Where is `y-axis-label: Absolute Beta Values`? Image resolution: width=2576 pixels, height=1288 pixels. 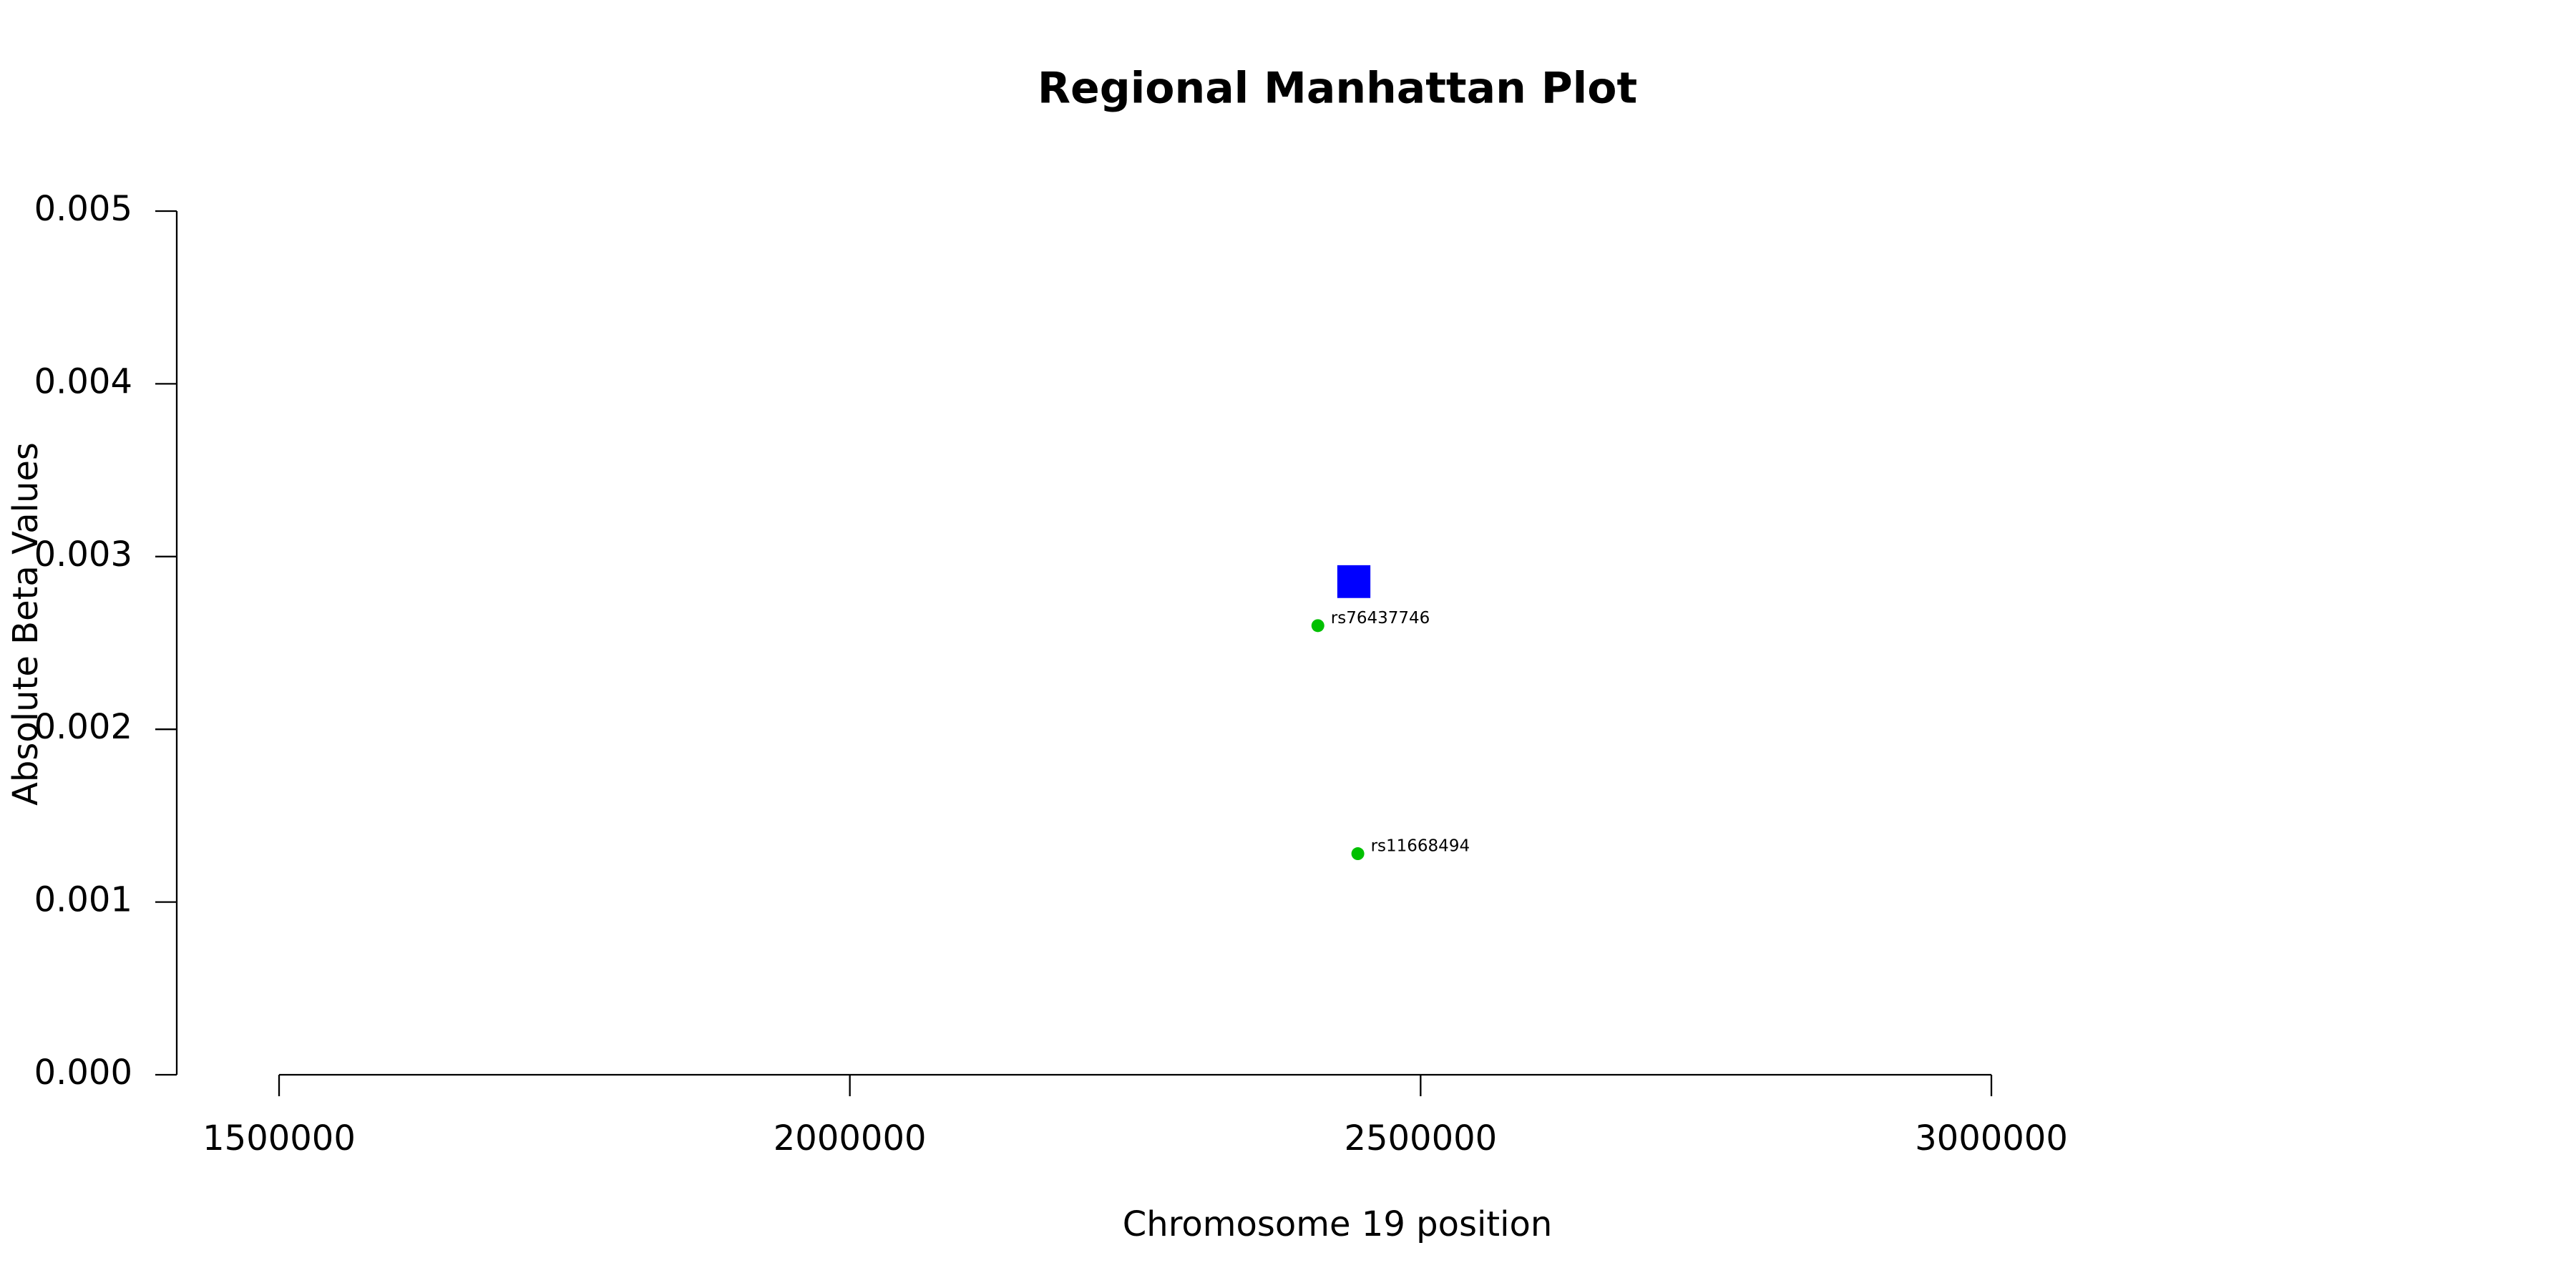 y-axis-label: Absolute Beta Values is located at coordinates (26, 624).